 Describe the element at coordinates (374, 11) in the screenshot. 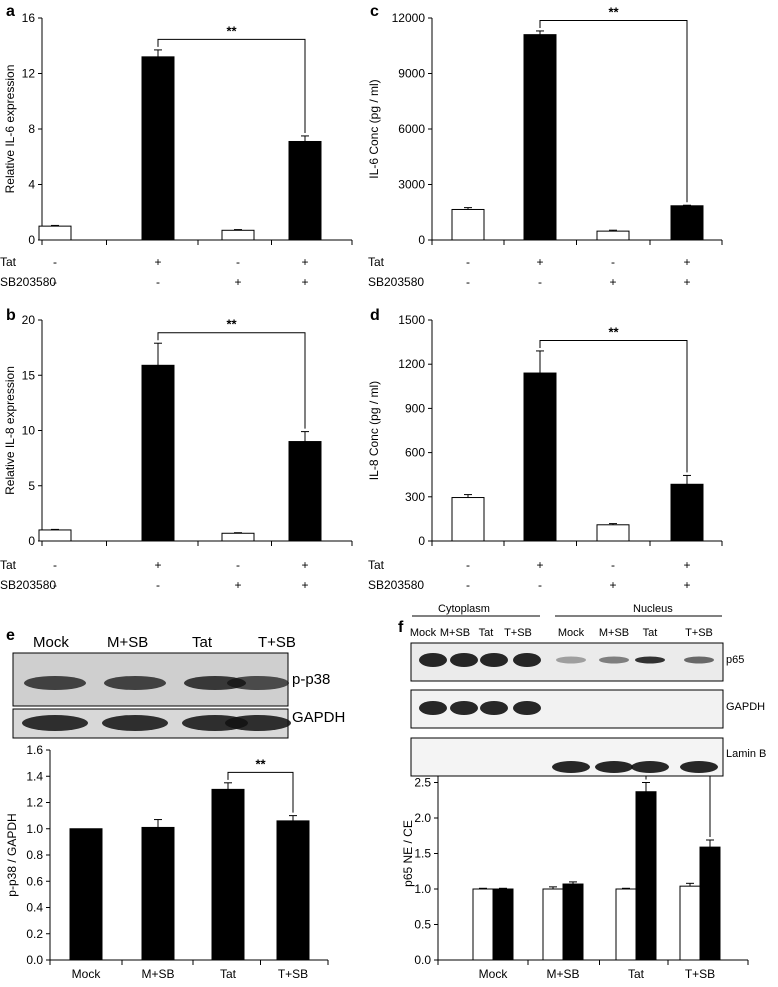

I see `panel-letter-c: c` at that location.